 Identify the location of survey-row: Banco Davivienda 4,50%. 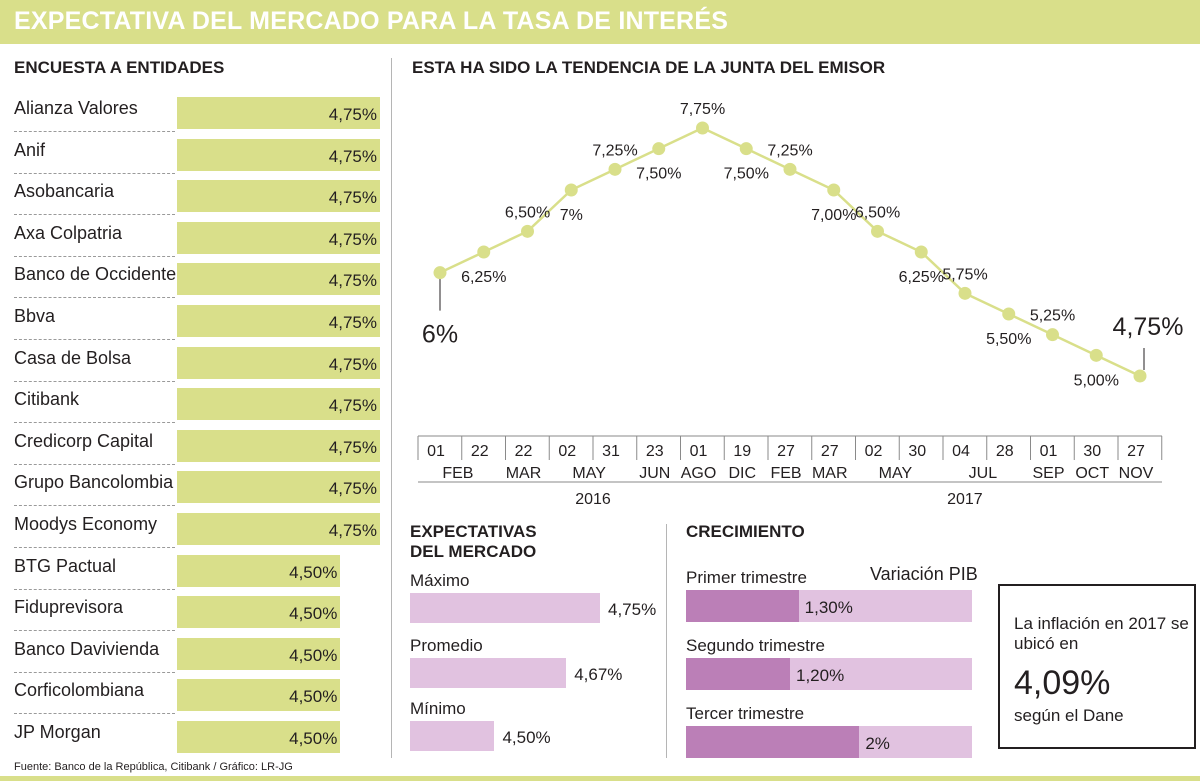
(195, 652).